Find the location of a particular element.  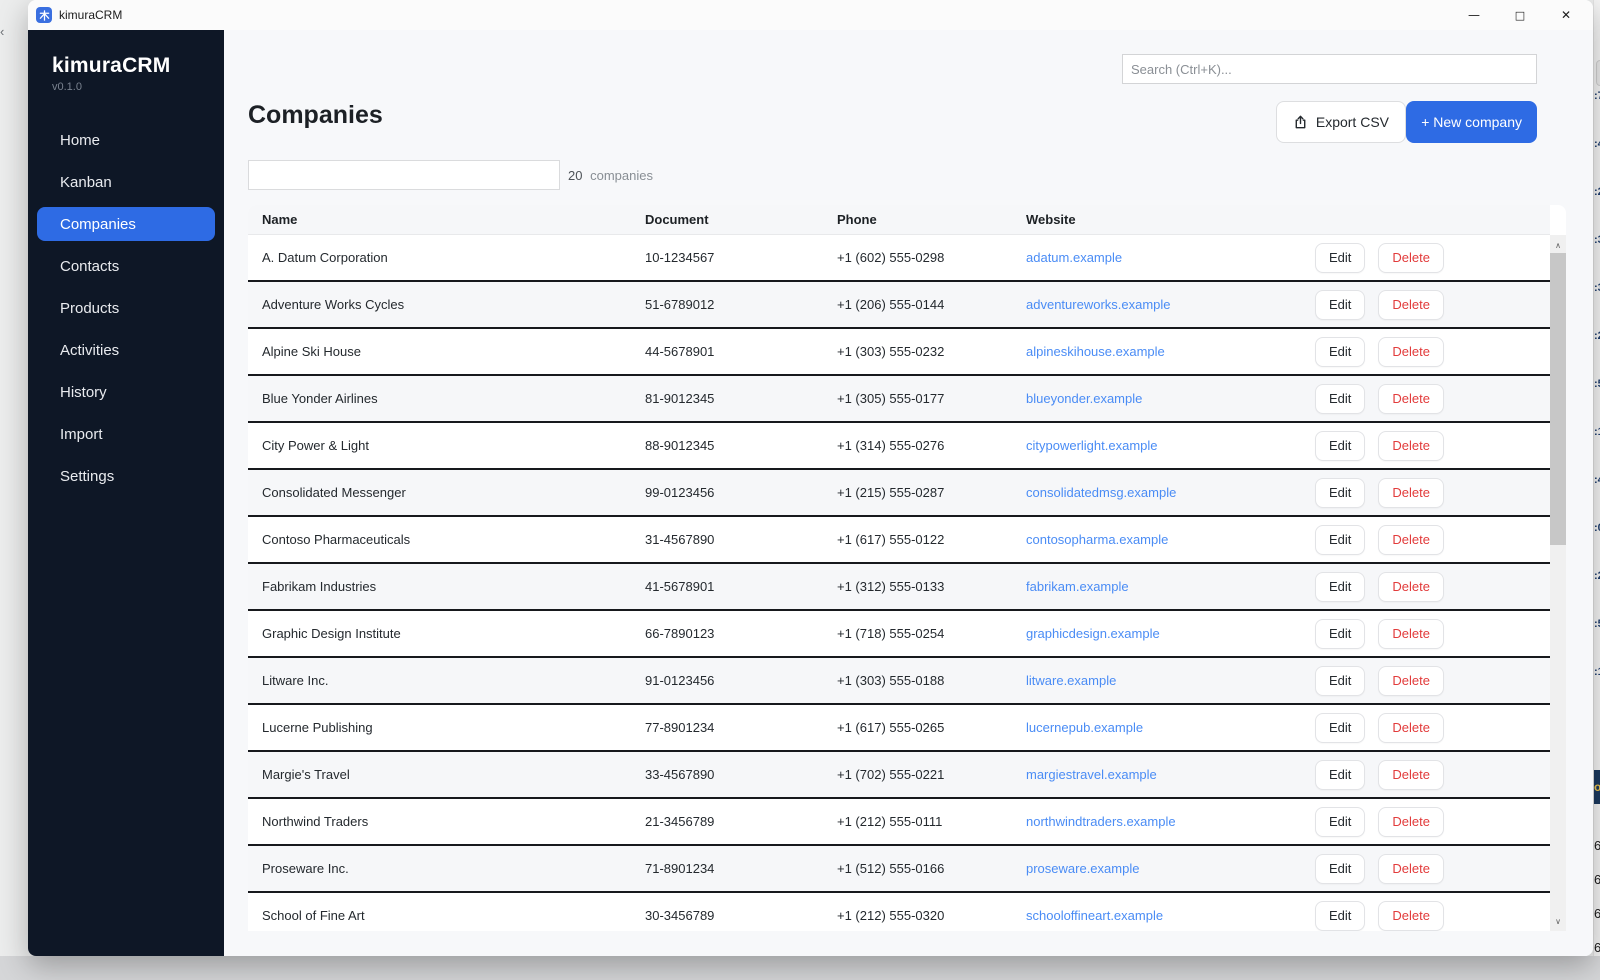

document-cell: 81-9012345 is located at coordinates (680, 398).